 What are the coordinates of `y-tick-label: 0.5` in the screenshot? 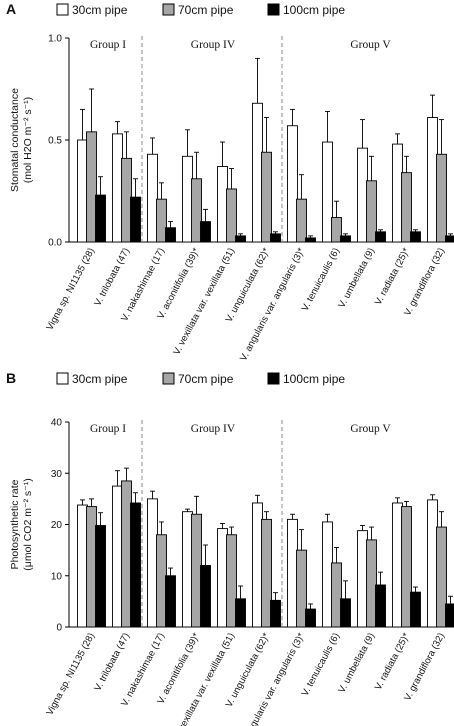 It's located at (55, 141).